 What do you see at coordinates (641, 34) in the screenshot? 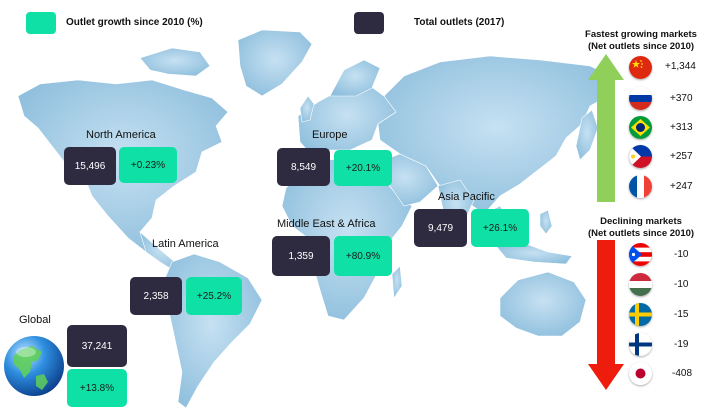
I see `fastest-growing-title-line1: Fastest growing markets` at bounding box center [641, 34].